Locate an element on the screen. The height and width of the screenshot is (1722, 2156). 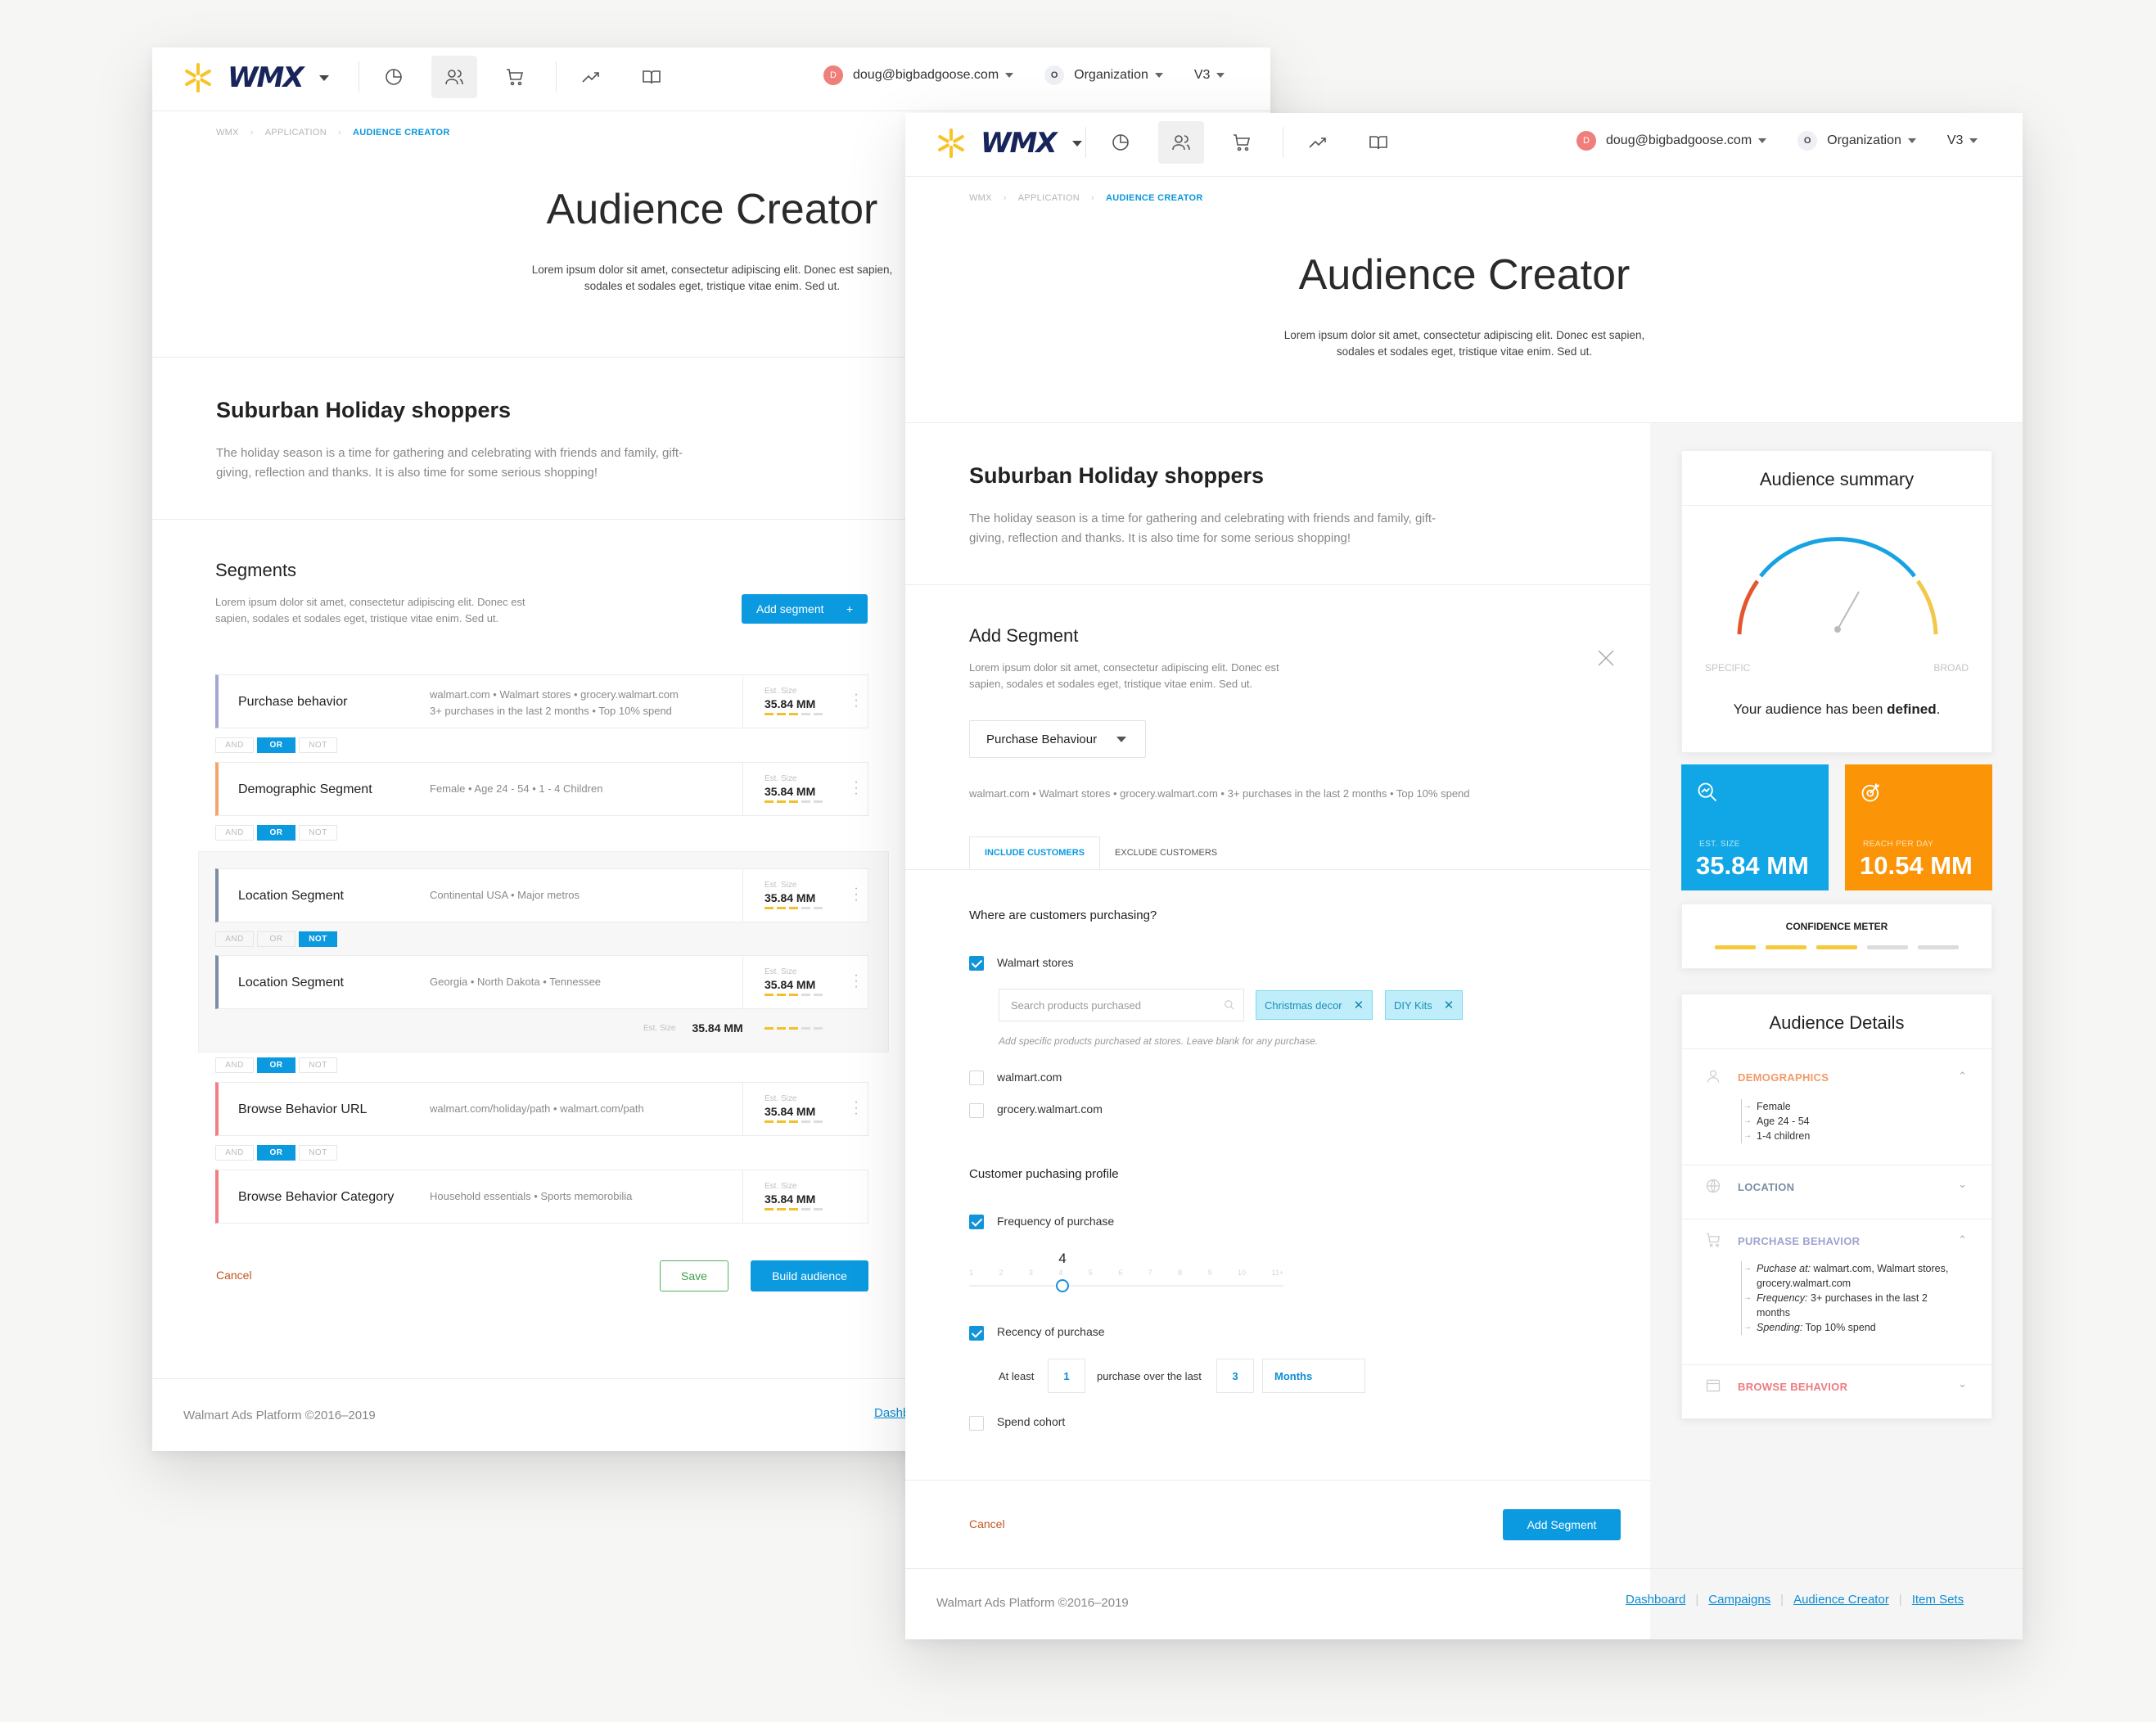
product-search-input: Search products purchased is located at coordinates (1121, 1005).